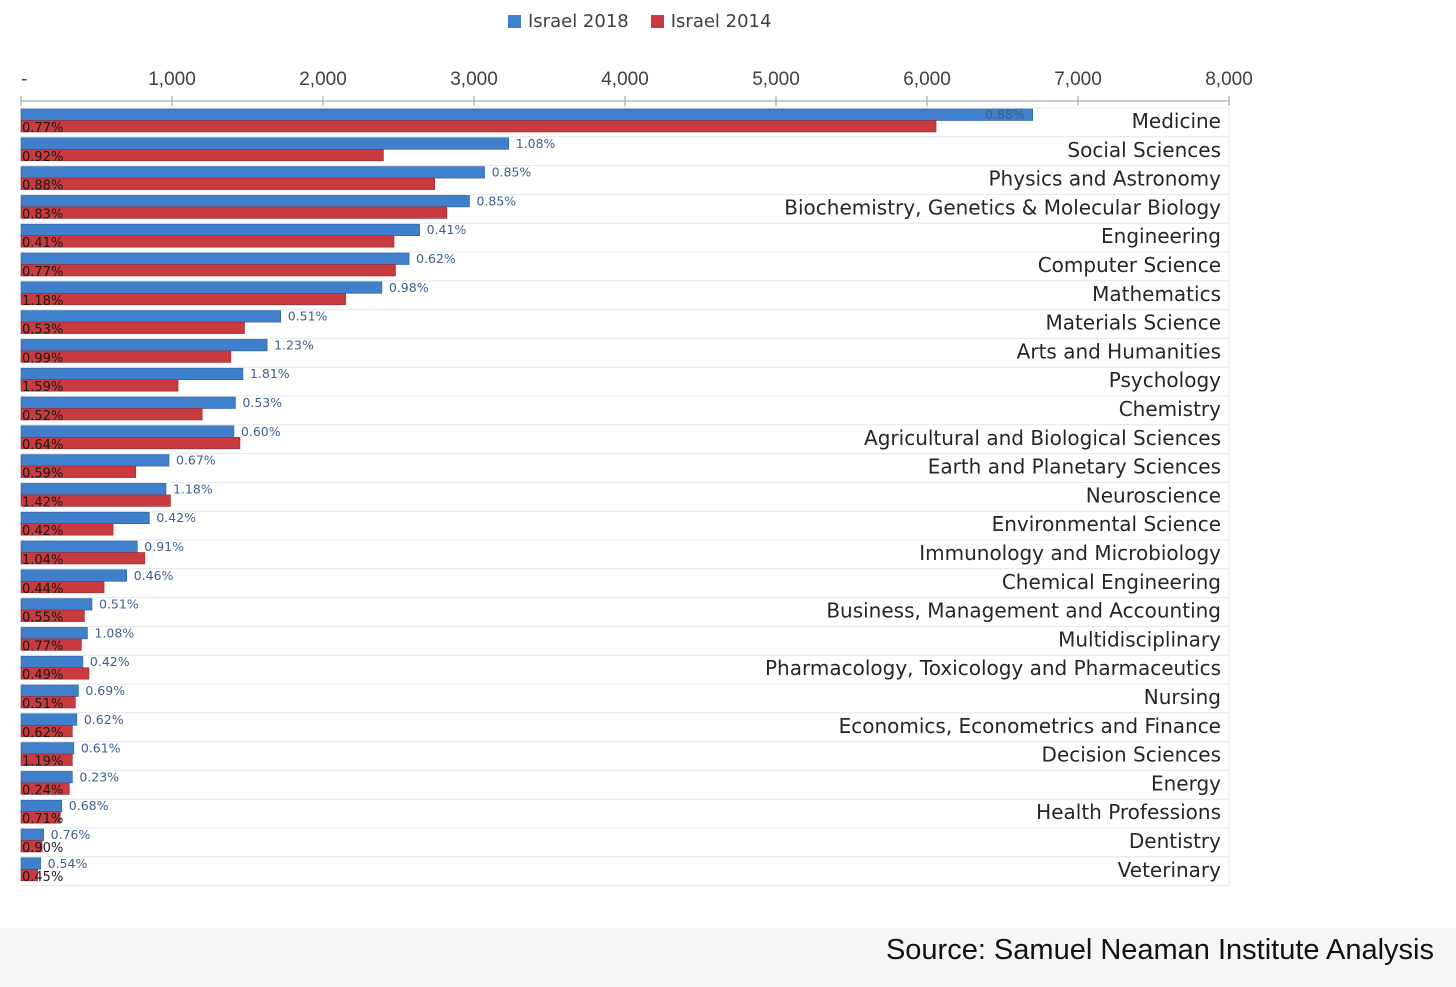  What do you see at coordinates (1133, 323) in the screenshot?
I see `category-label-materials-science: Materials Science` at bounding box center [1133, 323].